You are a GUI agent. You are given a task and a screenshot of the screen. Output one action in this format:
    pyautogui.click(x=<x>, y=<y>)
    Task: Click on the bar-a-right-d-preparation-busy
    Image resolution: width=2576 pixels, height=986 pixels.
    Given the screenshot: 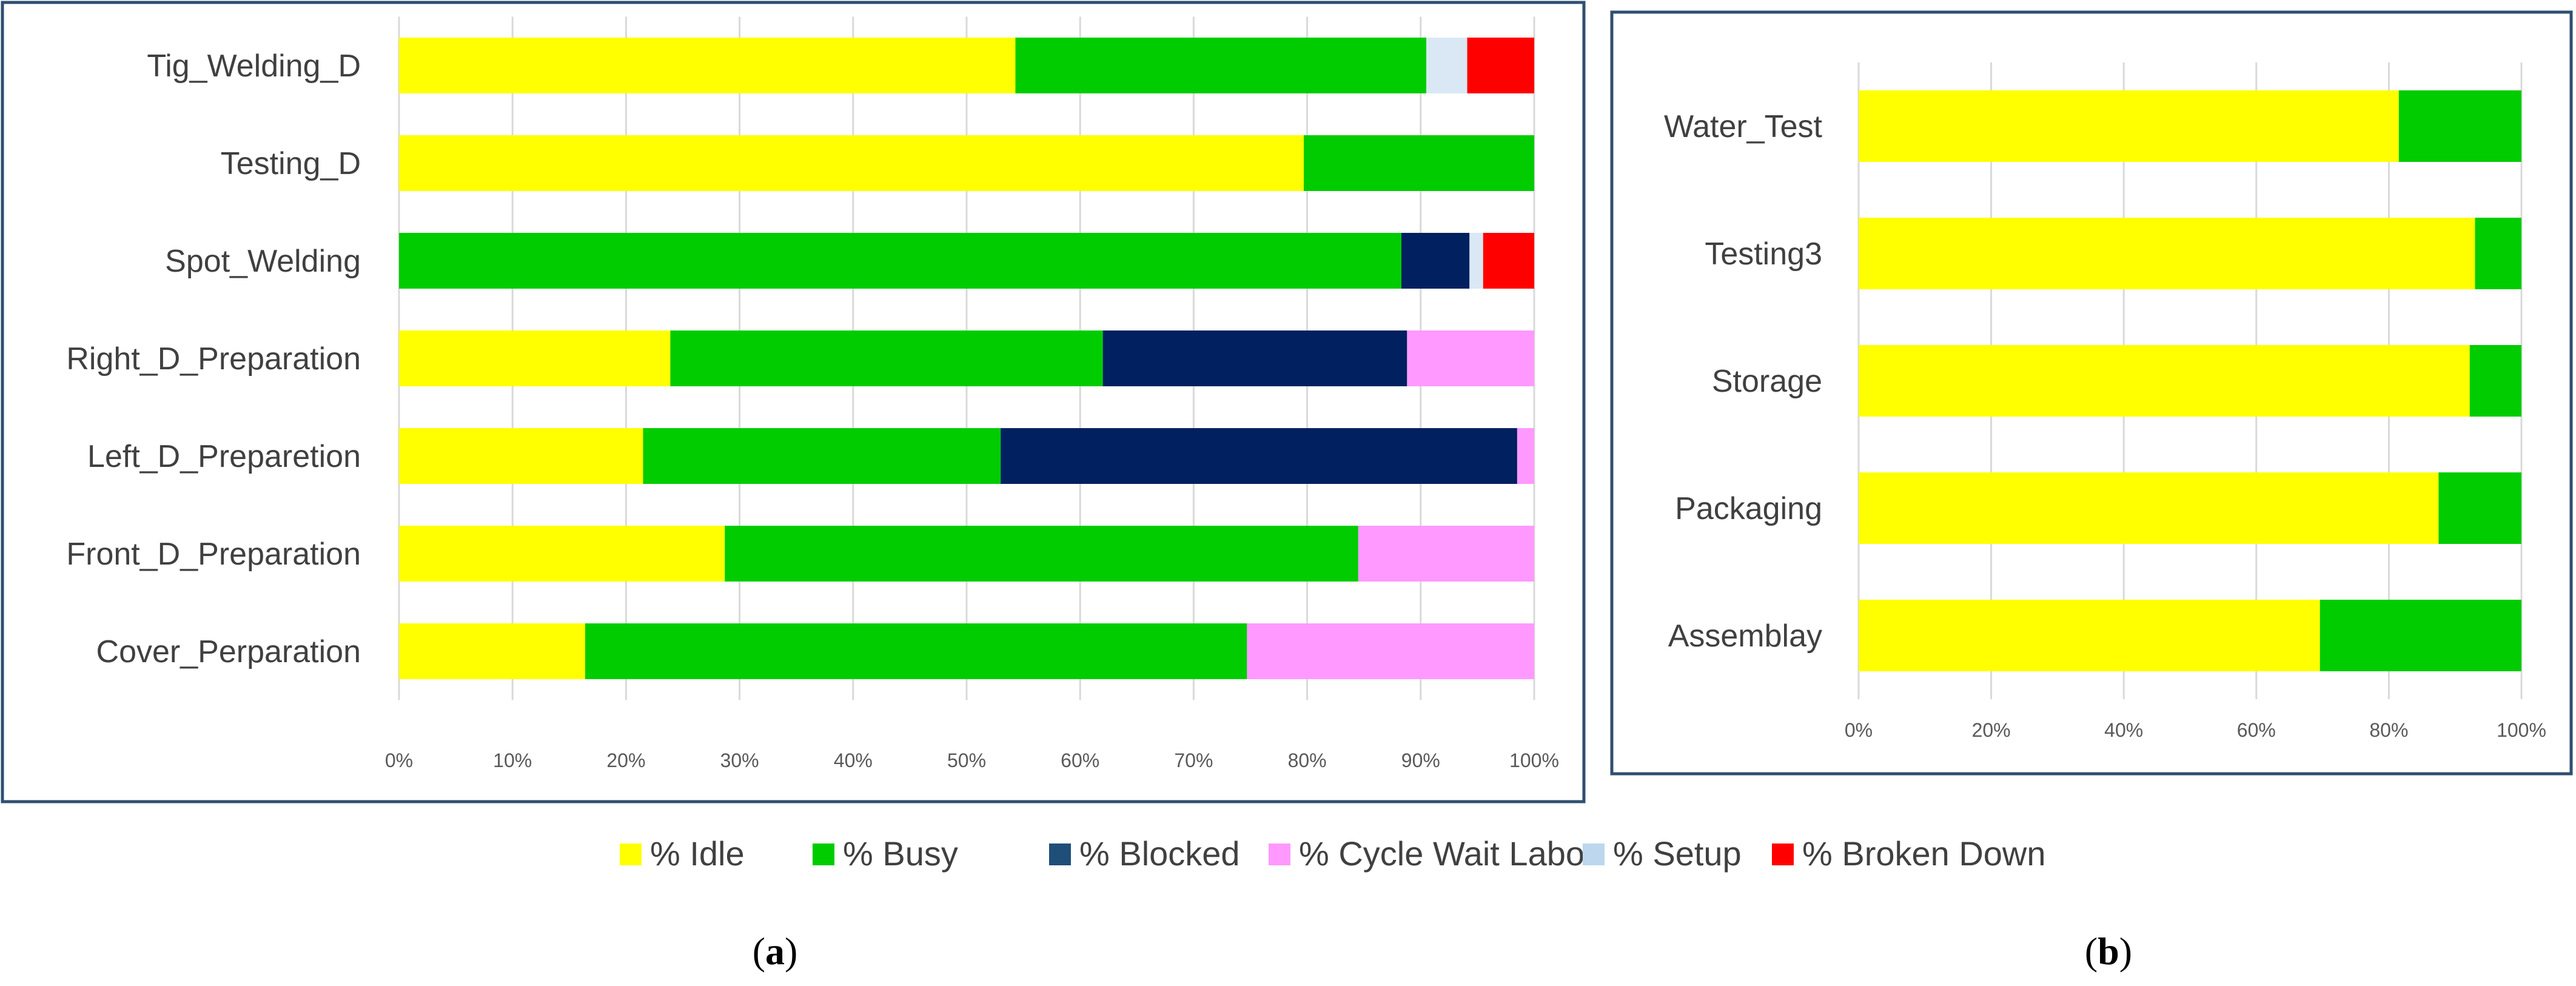 What is the action you would take?
    pyautogui.click(x=887, y=358)
    